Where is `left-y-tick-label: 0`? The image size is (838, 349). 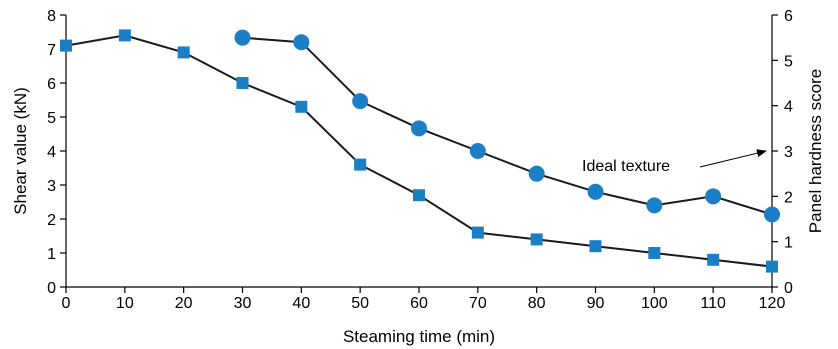
left-y-tick-label: 0 is located at coordinates (51, 288).